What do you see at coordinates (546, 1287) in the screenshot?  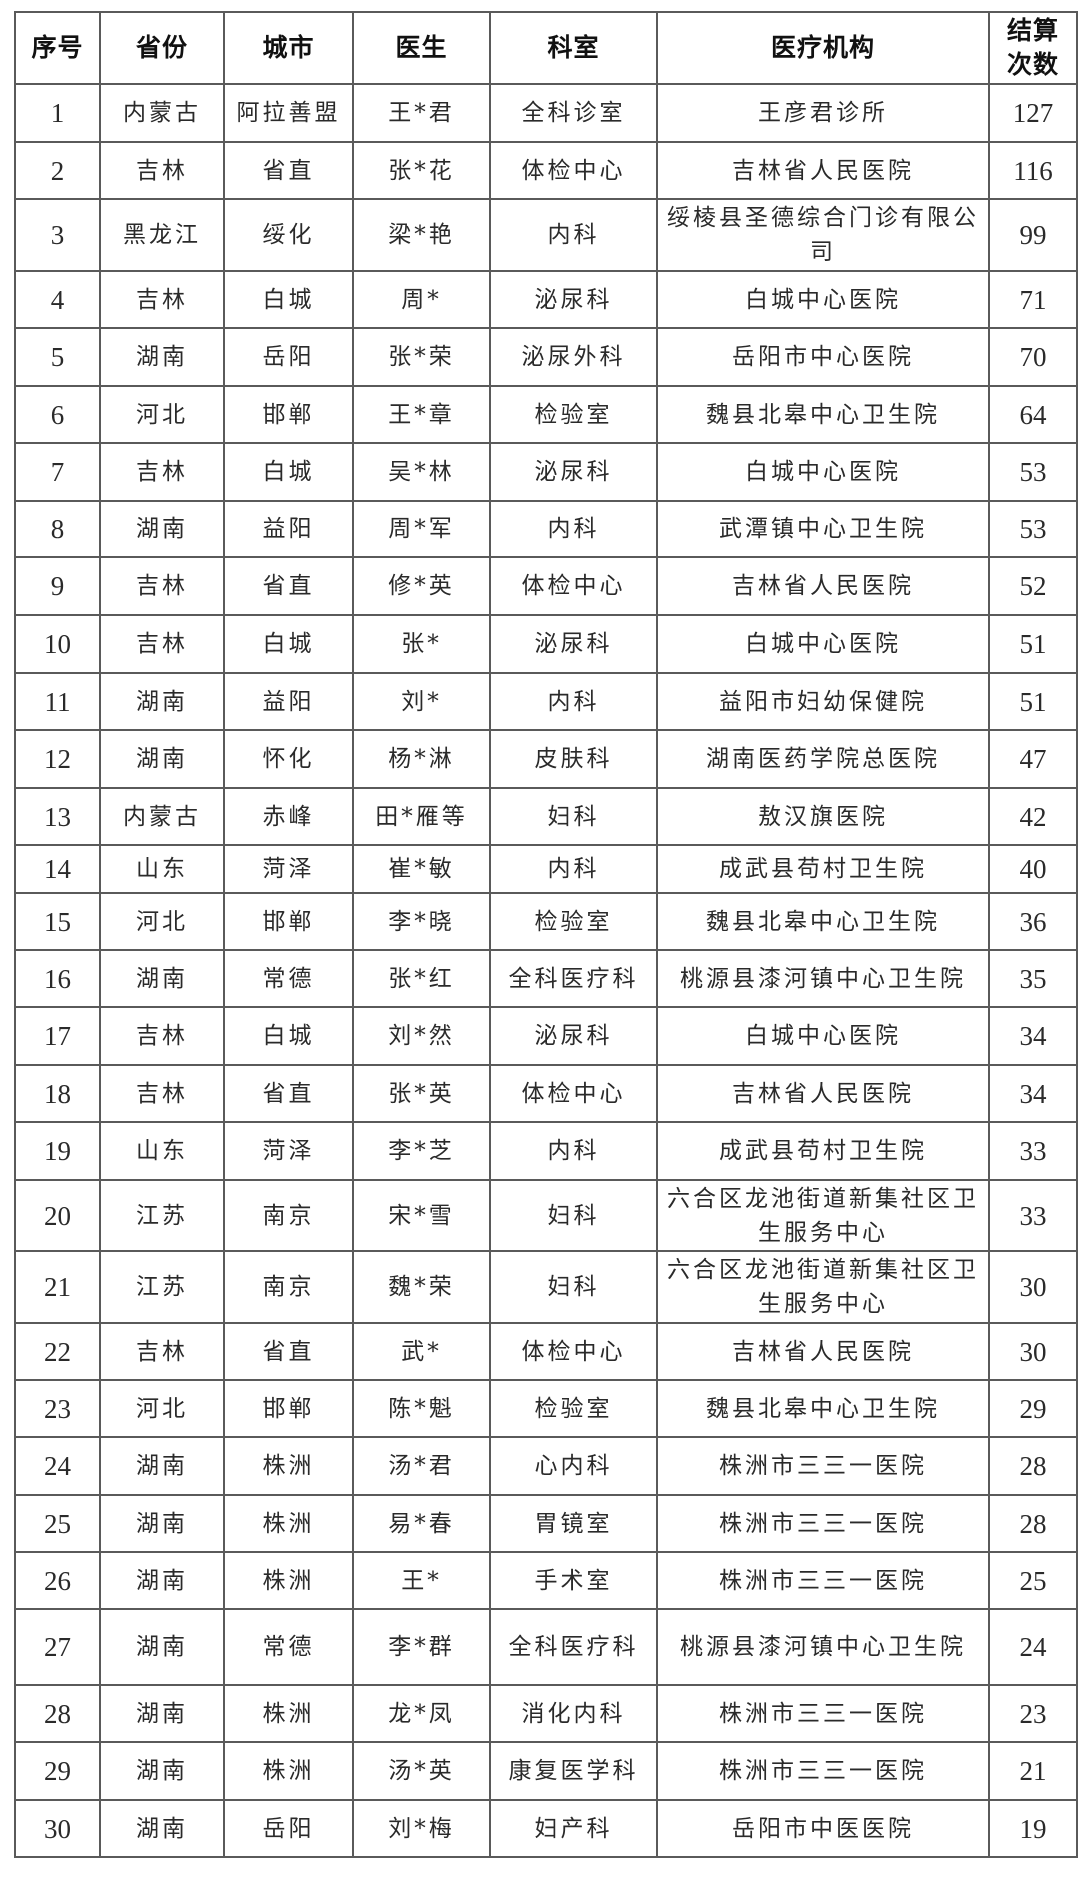 I see `table-row: 21 江苏 南京 魏*荣 妇科 六合区龙池街道新集社区卫生服务中心 30` at bounding box center [546, 1287].